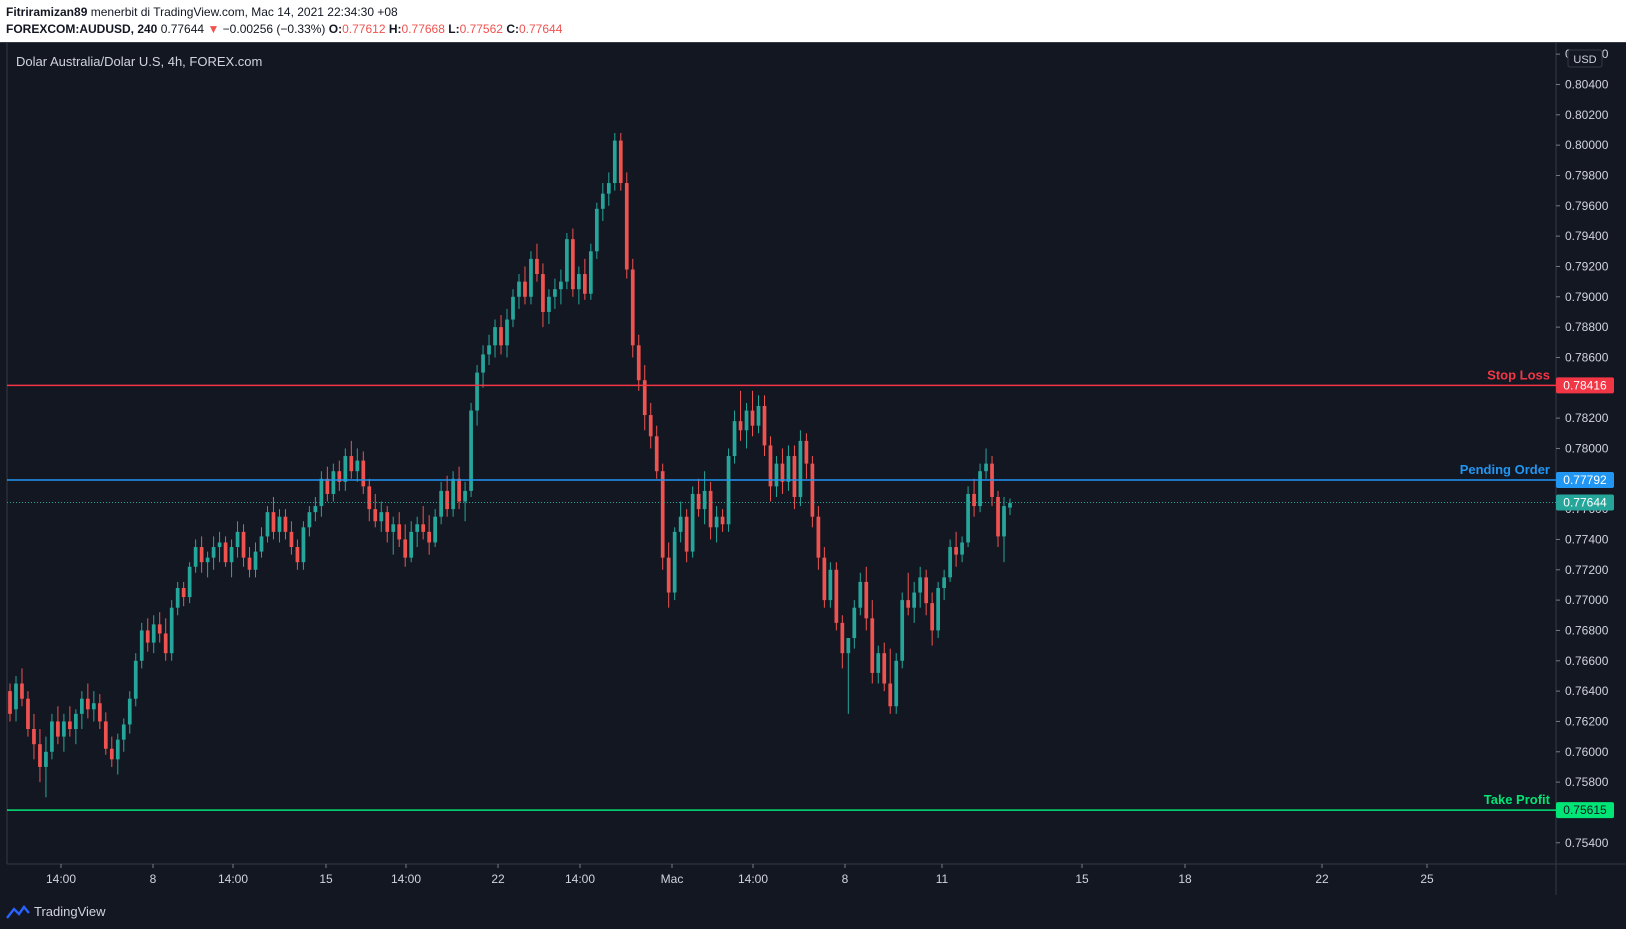 The image size is (1626, 929). What do you see at coordinates (274, 29) in the screenshot?
I see `price-change: −0.00256 (−0.33%)` at bounding box center [274, 29].